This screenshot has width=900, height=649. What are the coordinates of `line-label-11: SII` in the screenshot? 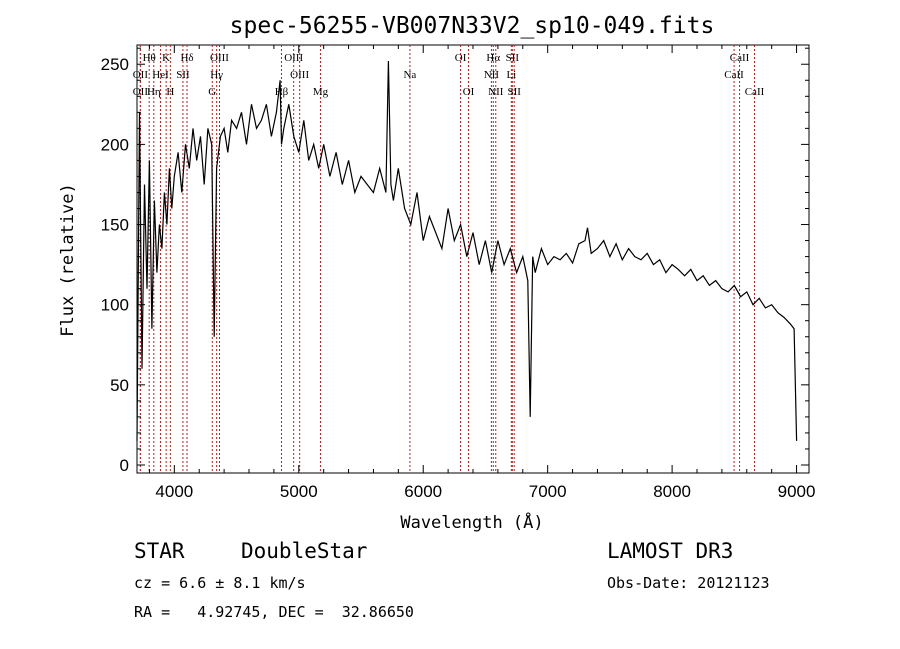 It's located at (183, 75).